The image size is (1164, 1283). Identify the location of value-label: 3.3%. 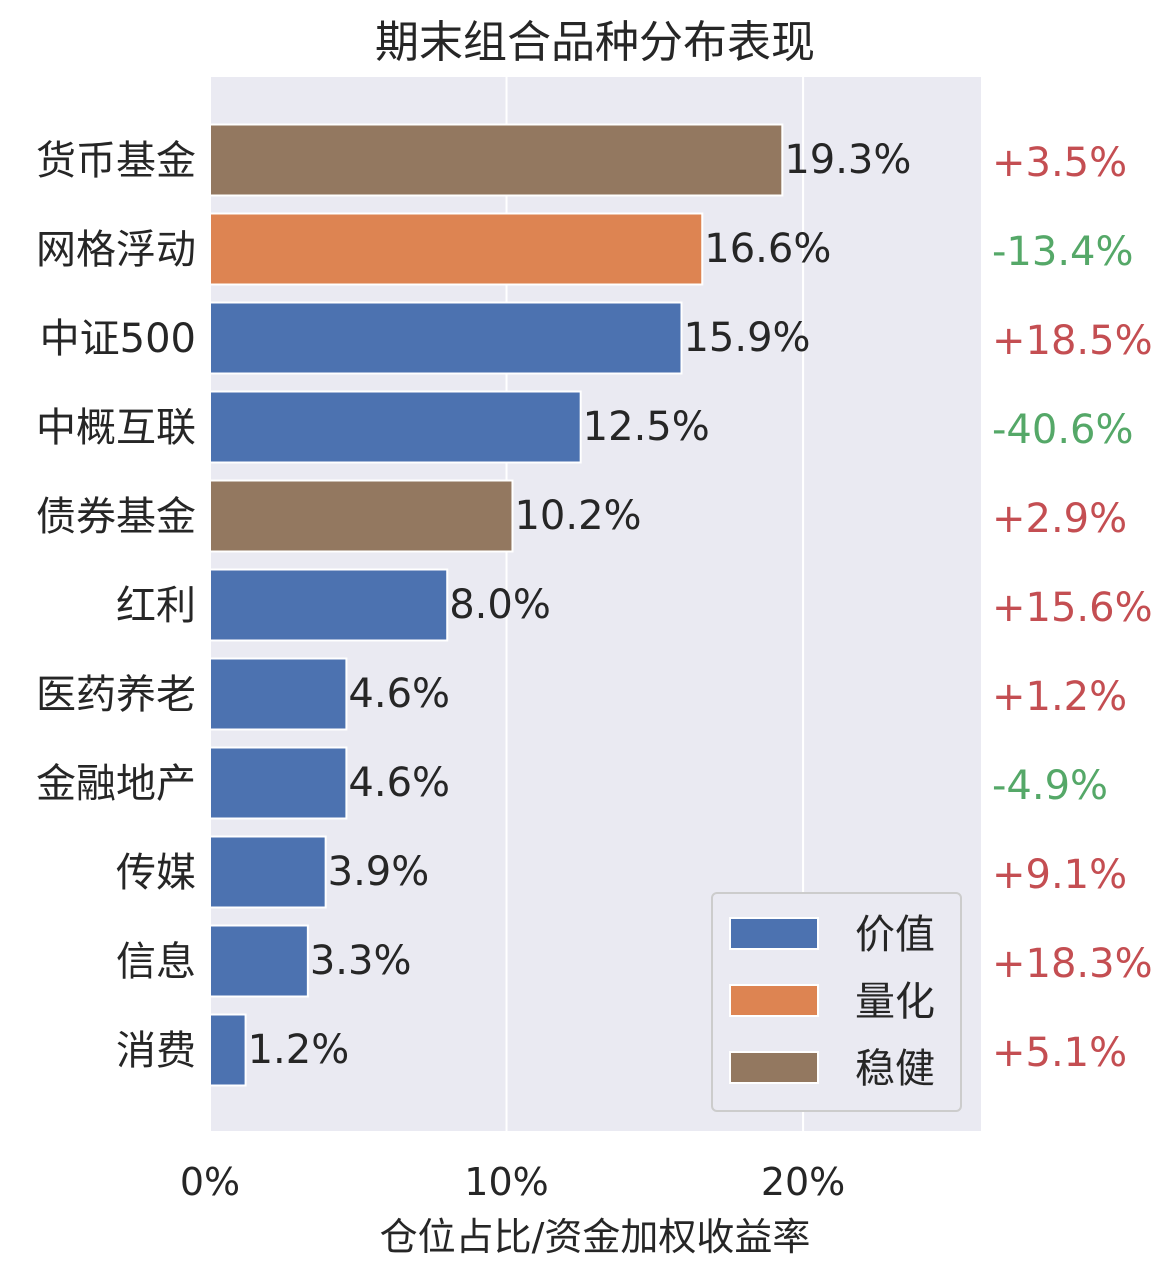
(361, 961).